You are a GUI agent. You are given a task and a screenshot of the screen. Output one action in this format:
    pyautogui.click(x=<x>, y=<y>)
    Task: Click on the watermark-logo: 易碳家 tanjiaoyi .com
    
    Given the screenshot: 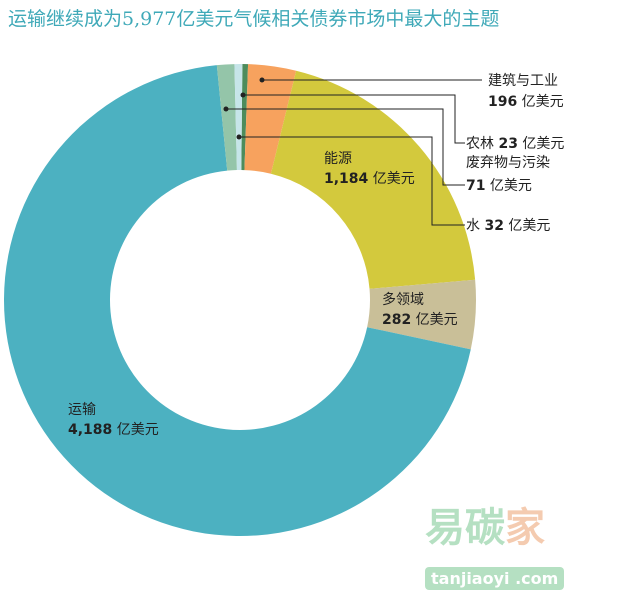 What is the action you would take?
    pyautogui.click(x=532, y=547)
    